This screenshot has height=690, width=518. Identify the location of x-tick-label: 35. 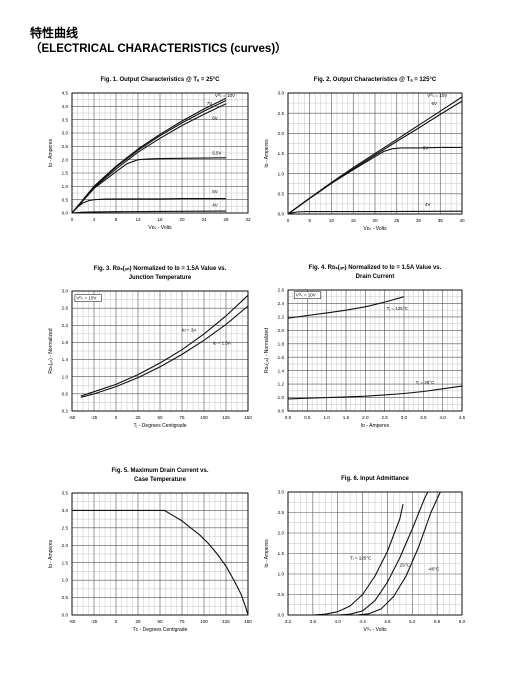
(441, 220).